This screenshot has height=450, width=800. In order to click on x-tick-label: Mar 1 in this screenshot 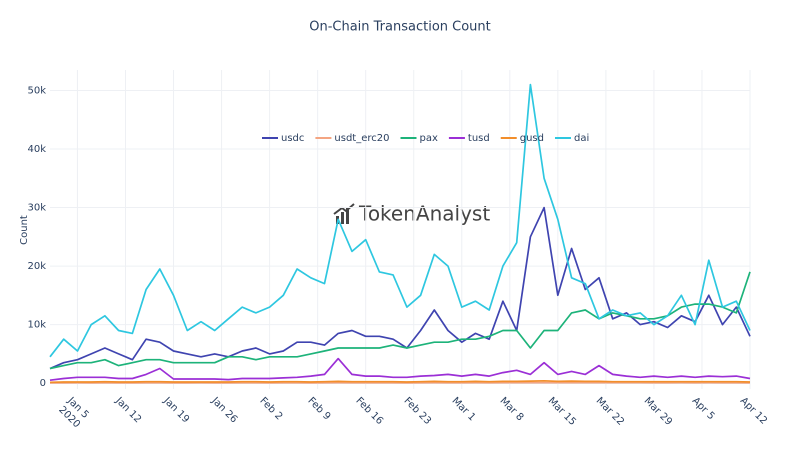, I will do `click(464, 409)`.